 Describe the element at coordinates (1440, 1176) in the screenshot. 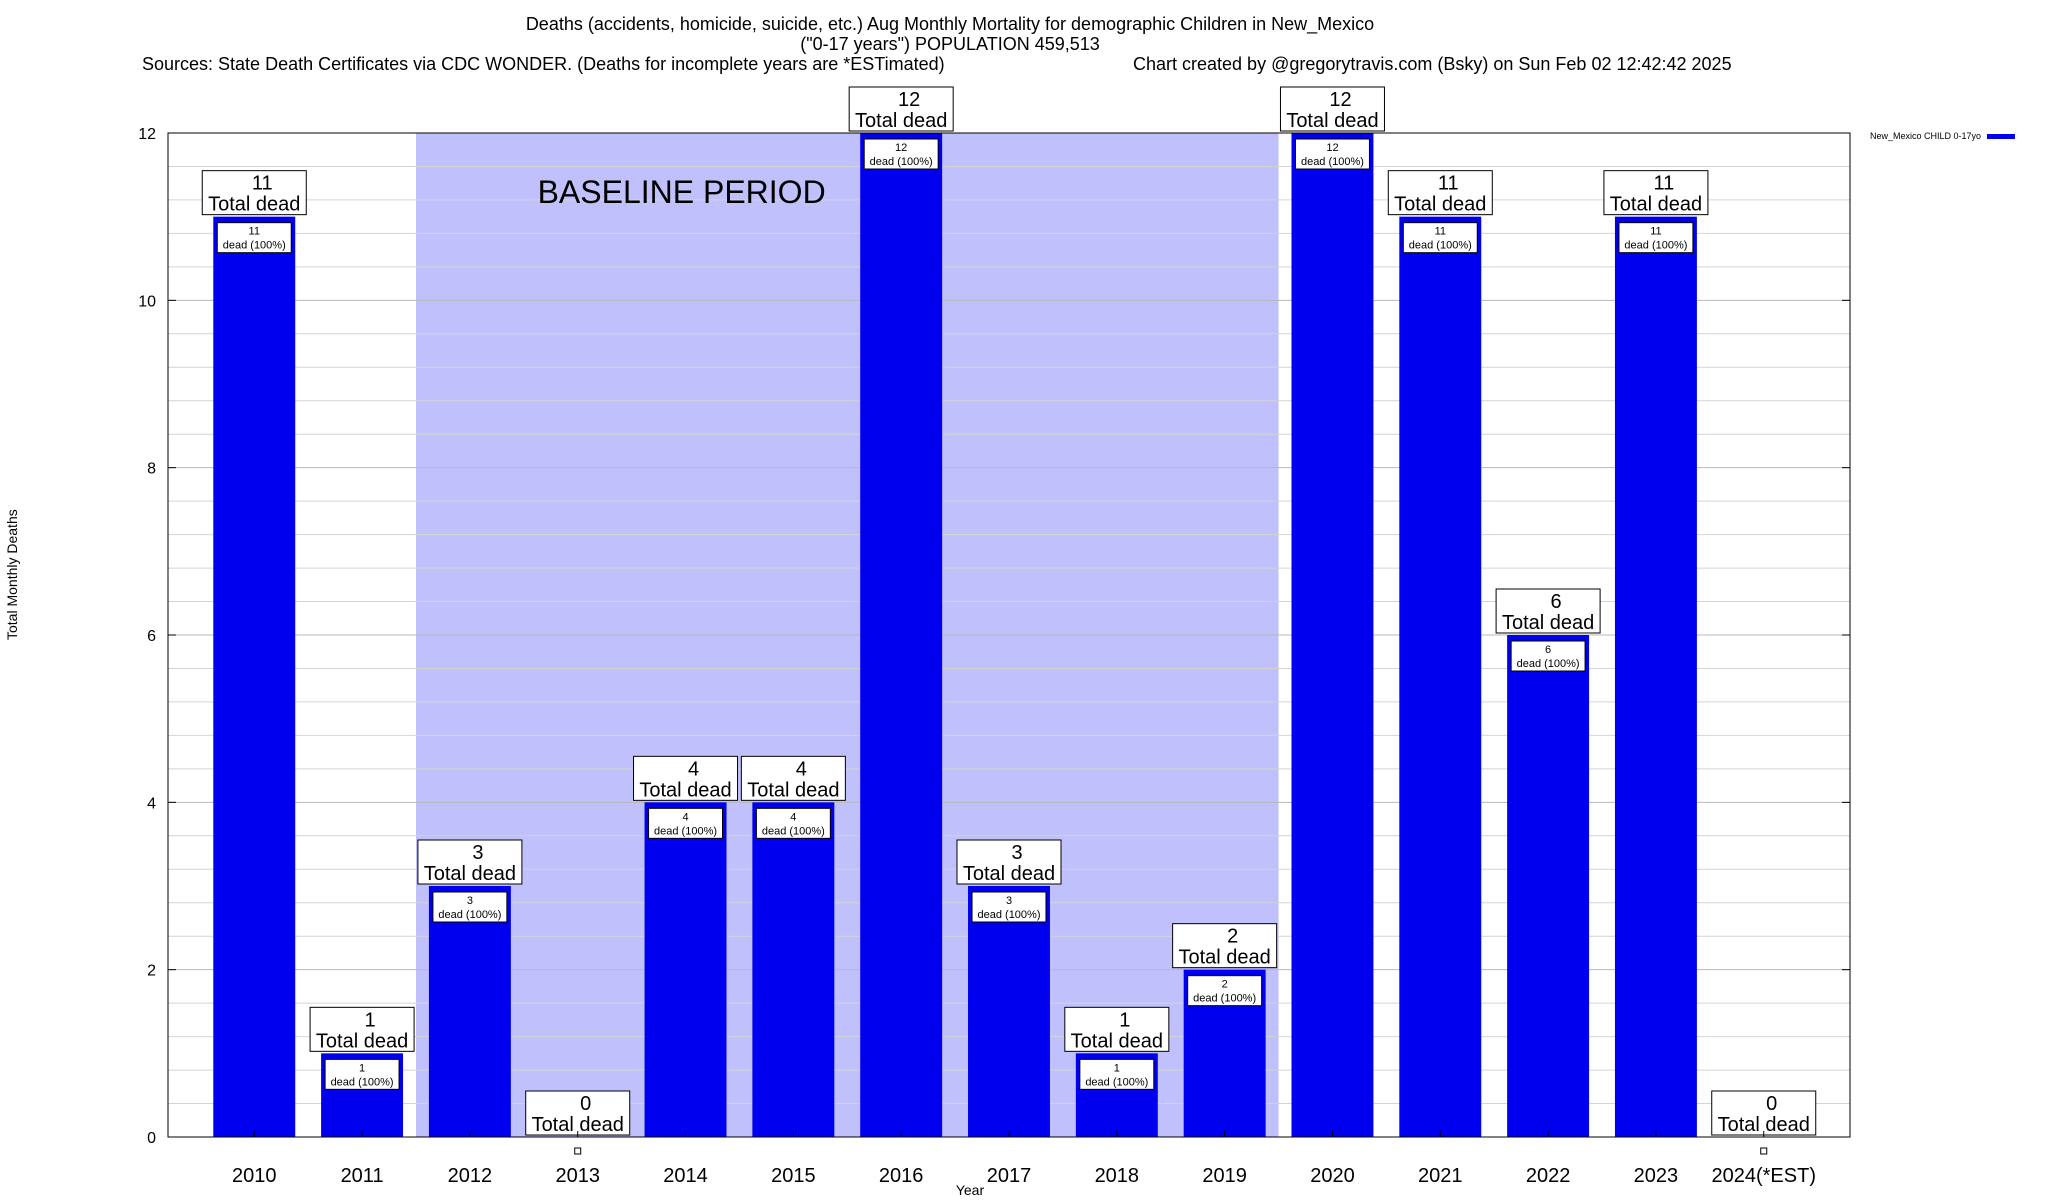

I see `x-tick-label: 2021` at that location.